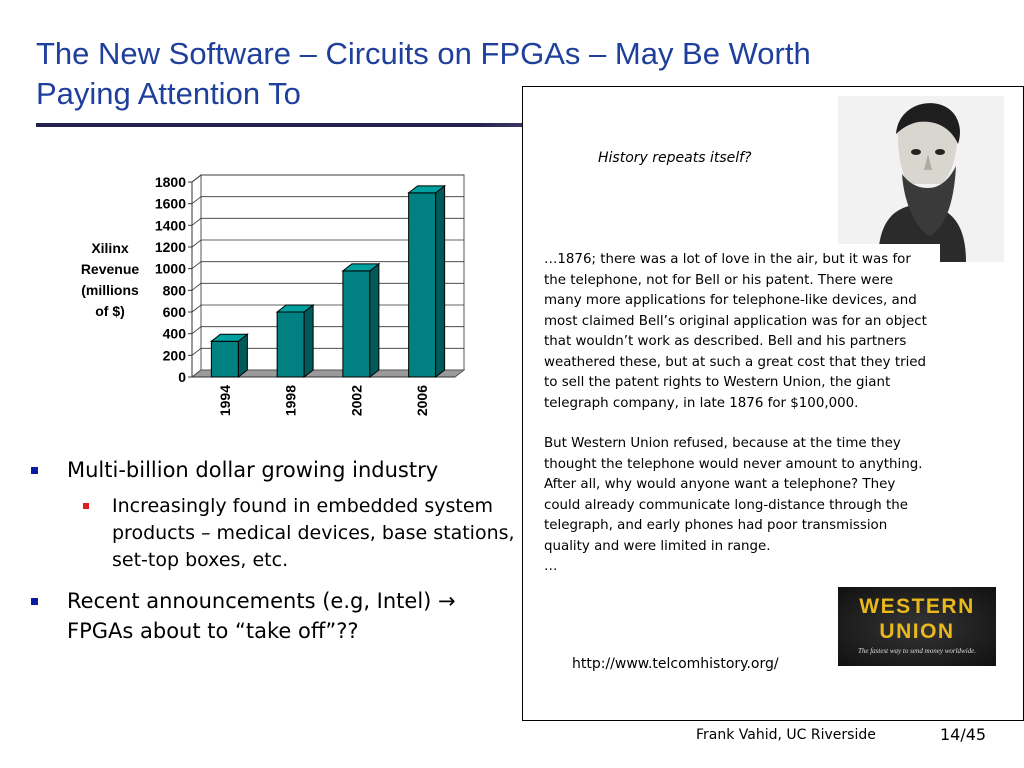  What do you see at coordinates (175, 290) in the screenshot?
I see `y-tick-label: 800` at bounding box center [175, 290].